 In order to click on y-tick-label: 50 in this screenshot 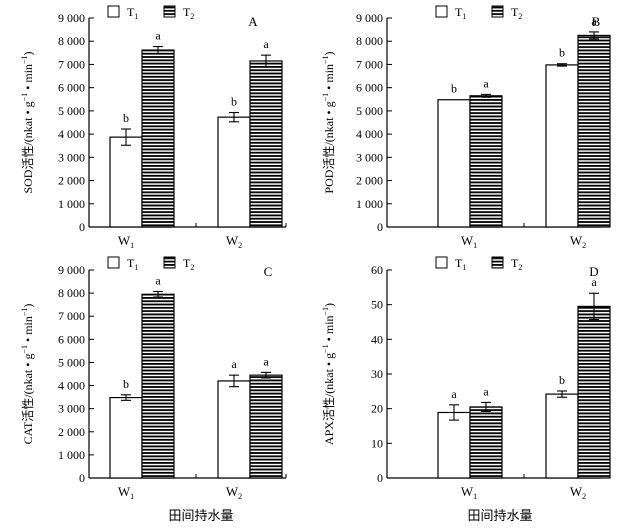, I will do `click(377, 305)`.